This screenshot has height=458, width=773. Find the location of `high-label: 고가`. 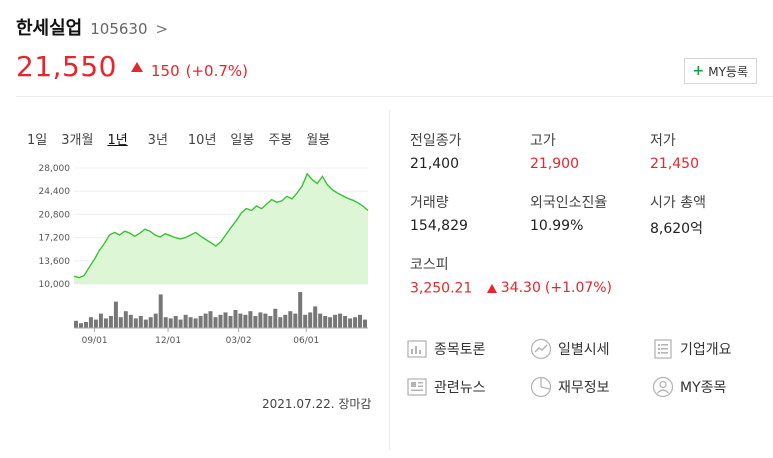

high-label: 고가 is located at coordinates (543, 141).